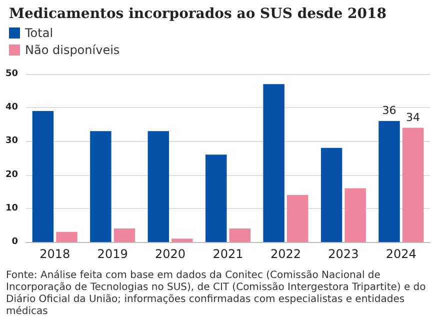  I want to click on y-tick-label: 30, so click(11, 141).